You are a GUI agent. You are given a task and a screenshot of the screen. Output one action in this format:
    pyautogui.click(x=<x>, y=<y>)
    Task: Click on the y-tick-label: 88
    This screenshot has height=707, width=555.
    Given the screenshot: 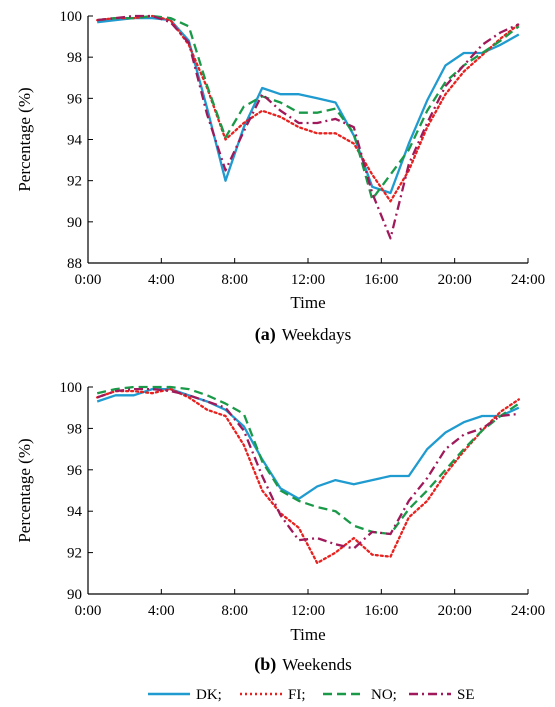 What is the action you would take?
    pyautogui.click(x=74, y=264)
    